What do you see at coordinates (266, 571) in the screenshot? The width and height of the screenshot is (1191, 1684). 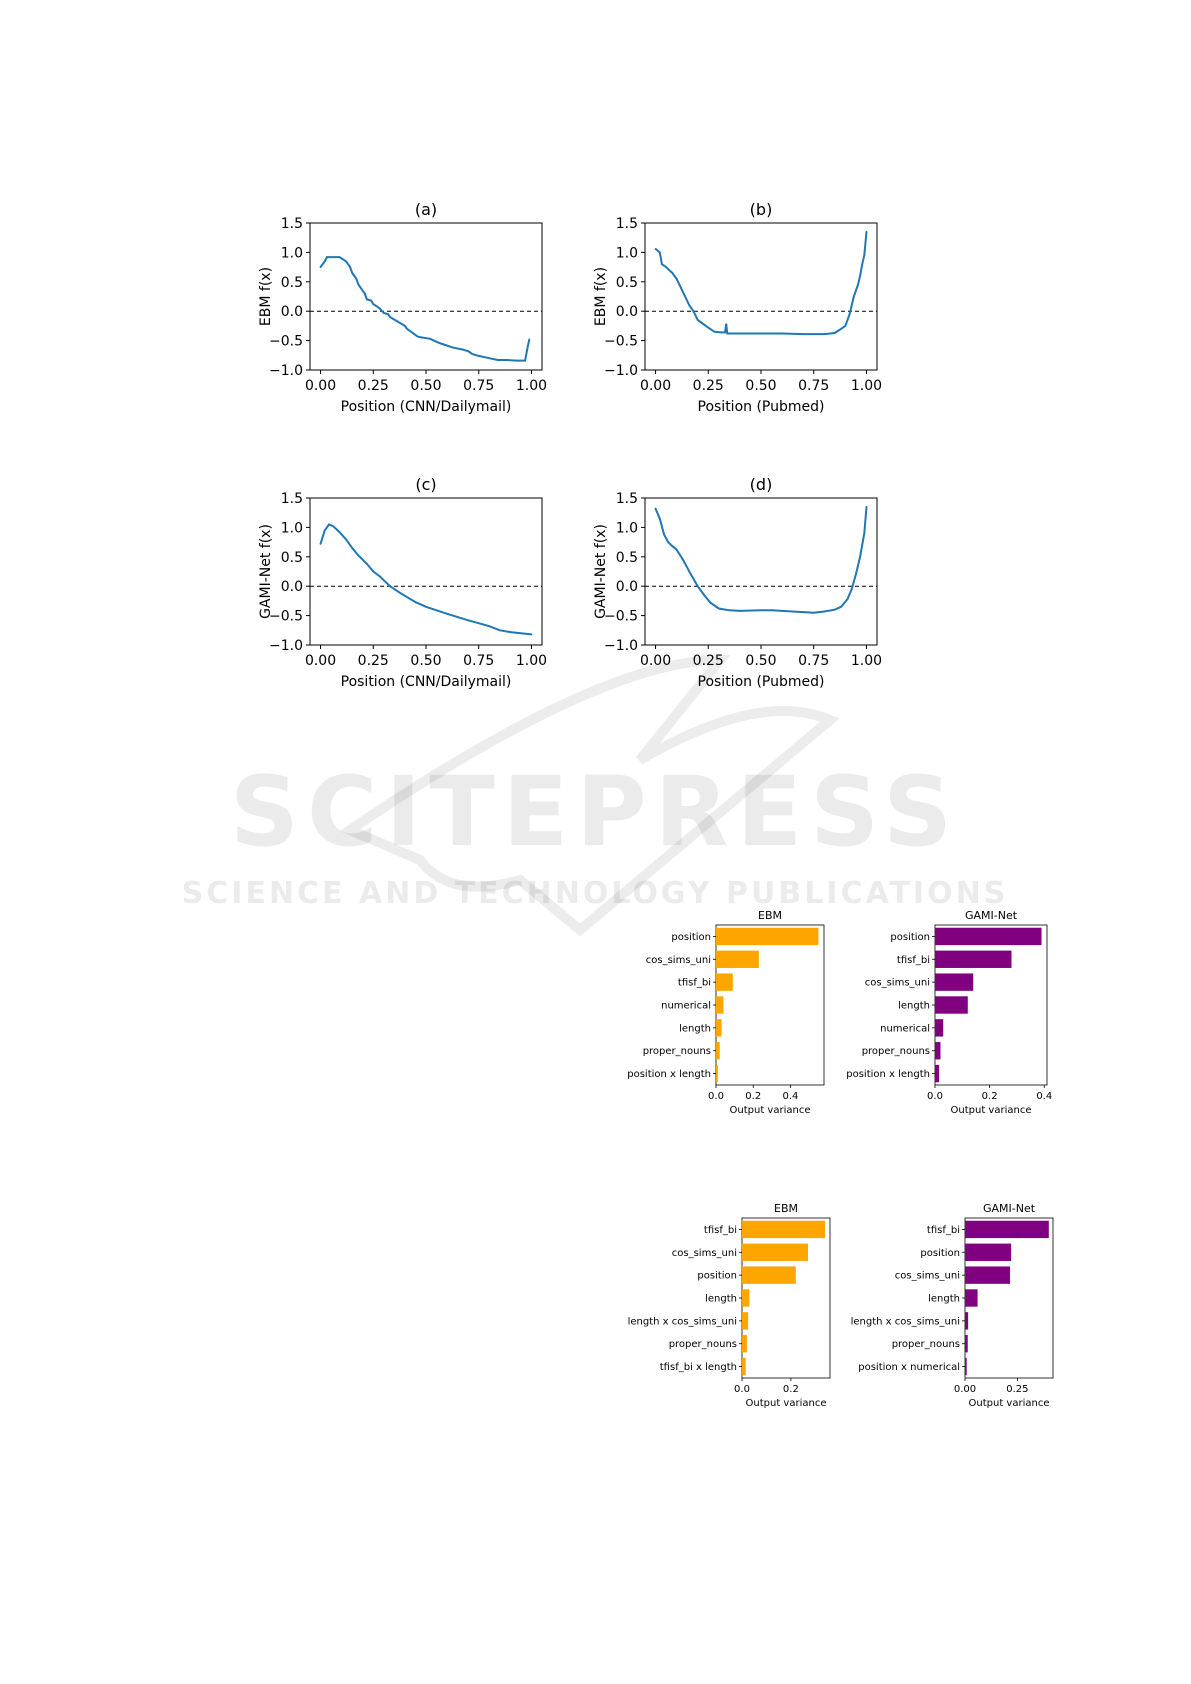 I see `y-axis-label: GAMI-Net f(x)` at bounding box center [266, 571].